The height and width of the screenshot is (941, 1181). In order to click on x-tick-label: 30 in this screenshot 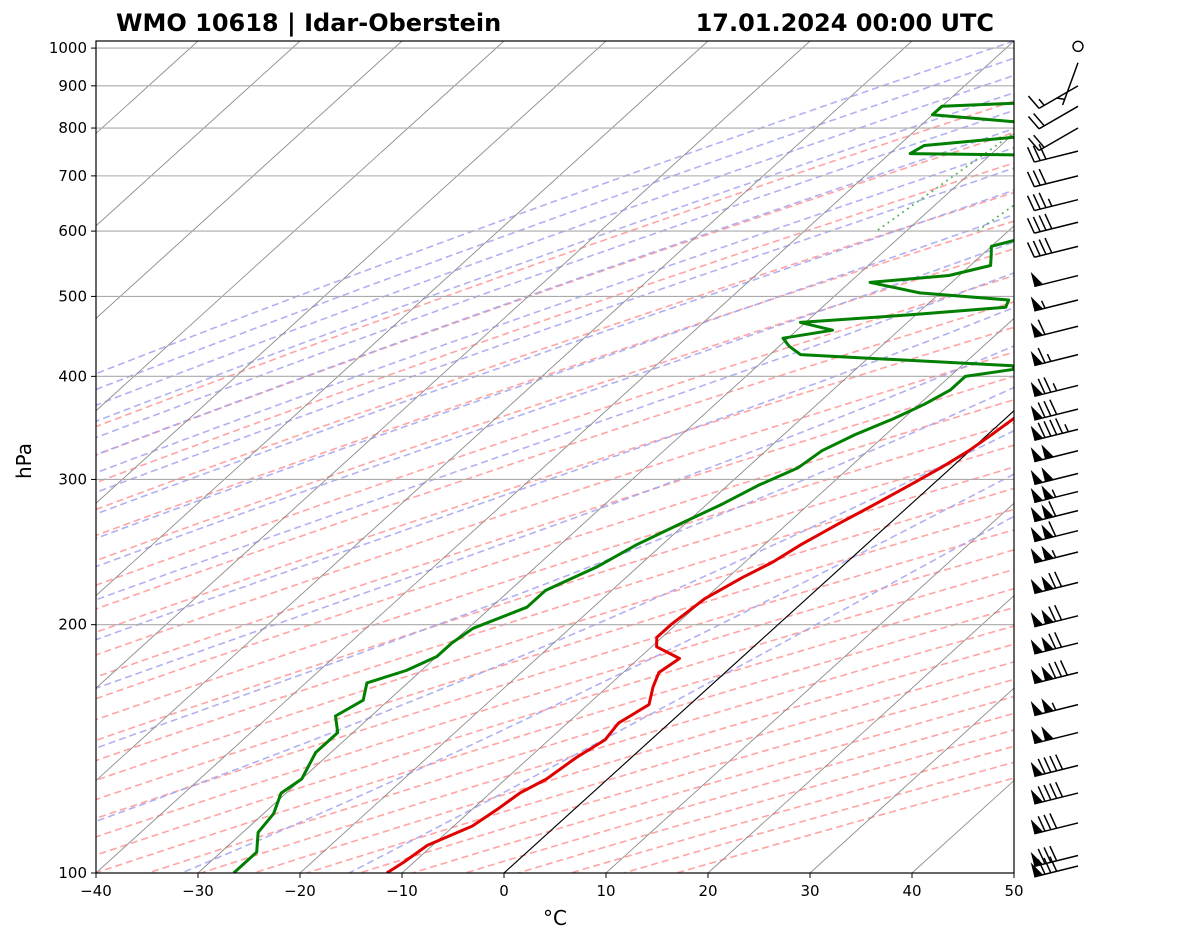, I will do `click(809, 891)`.